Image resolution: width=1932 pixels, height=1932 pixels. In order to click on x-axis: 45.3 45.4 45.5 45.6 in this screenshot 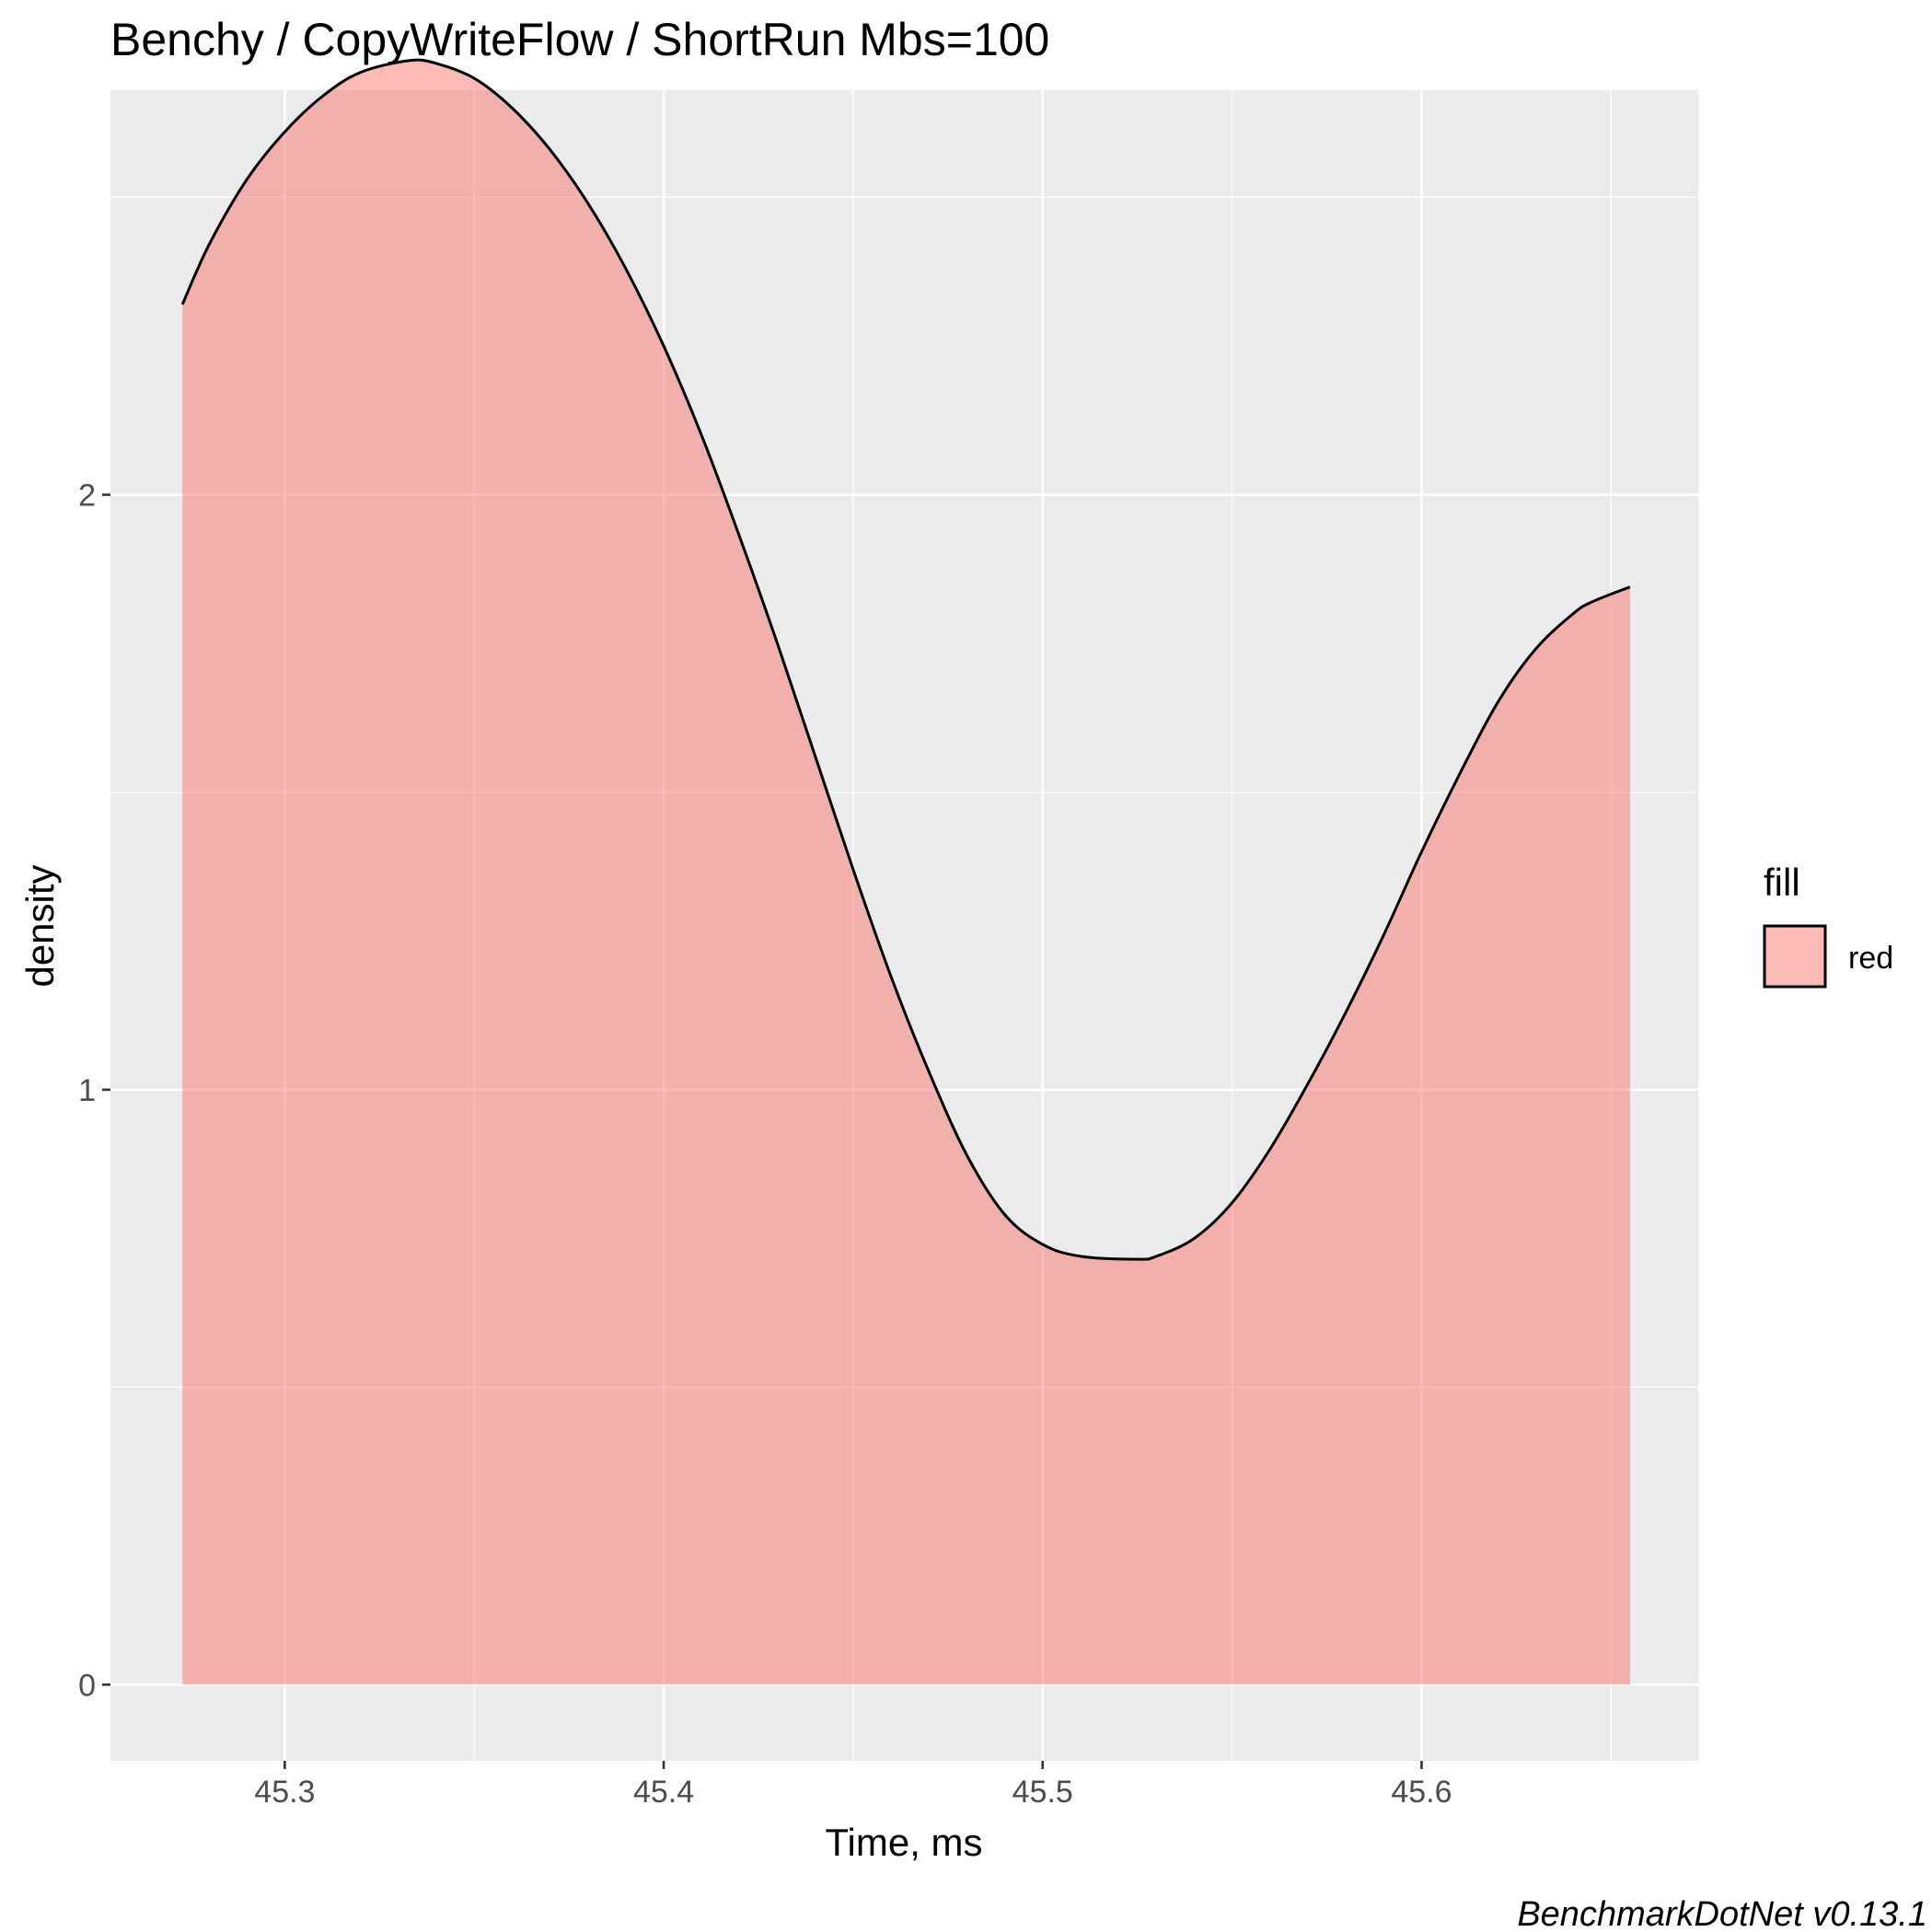, I will do `click(853, 1785)`.